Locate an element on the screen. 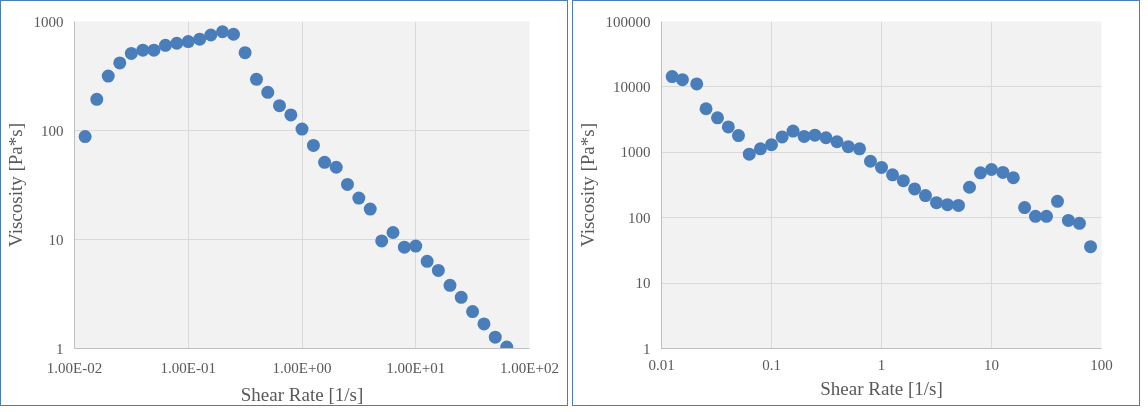 The width and height of the screenshot is (1148, 412). x-tick-label: 0.1 is located at coordinates (771, 364).